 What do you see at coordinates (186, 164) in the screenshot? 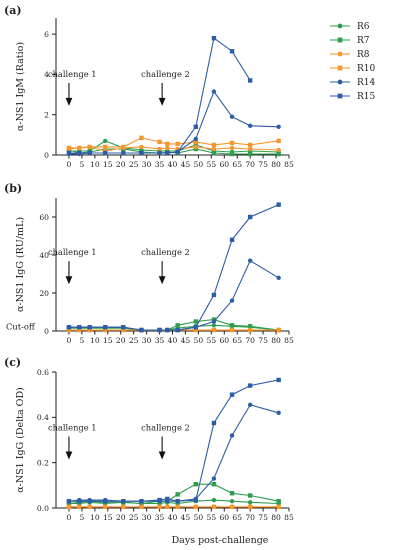
I see `x-tick-label: 45` at bounding box center [186, 164].